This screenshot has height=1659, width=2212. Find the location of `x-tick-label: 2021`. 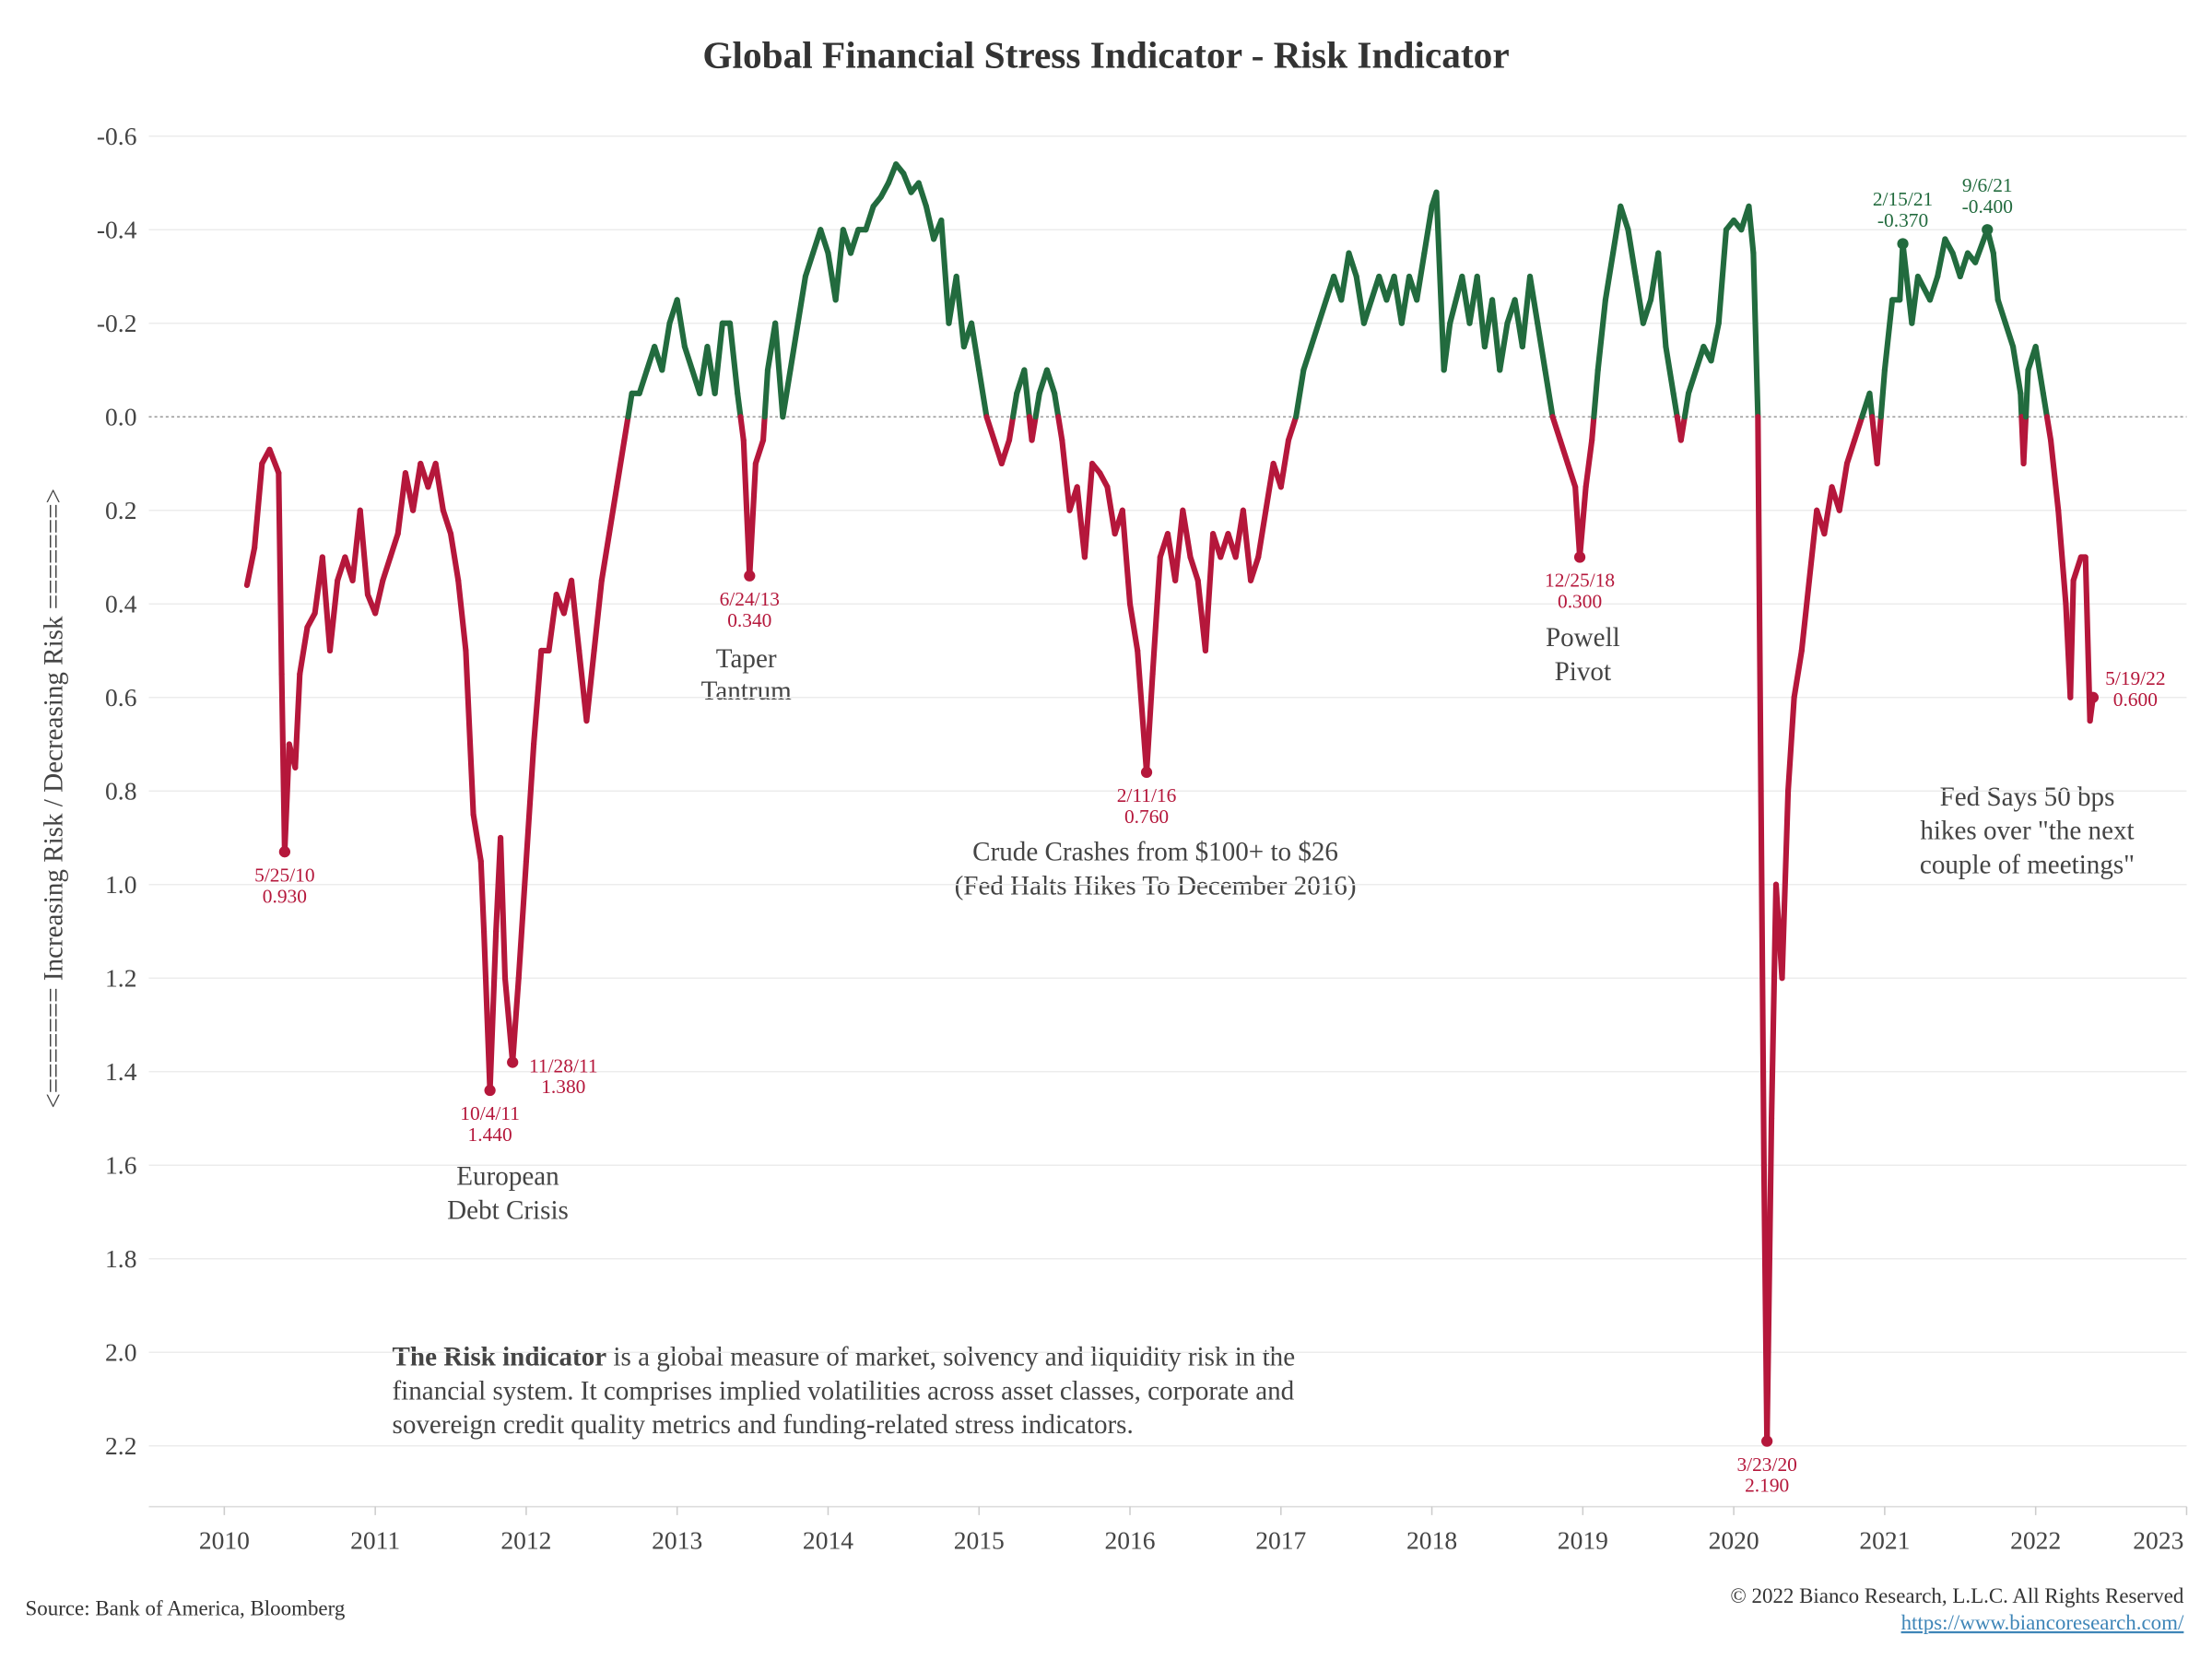

x-tick-label: 2021 is located at coordinates (1884, 1540).